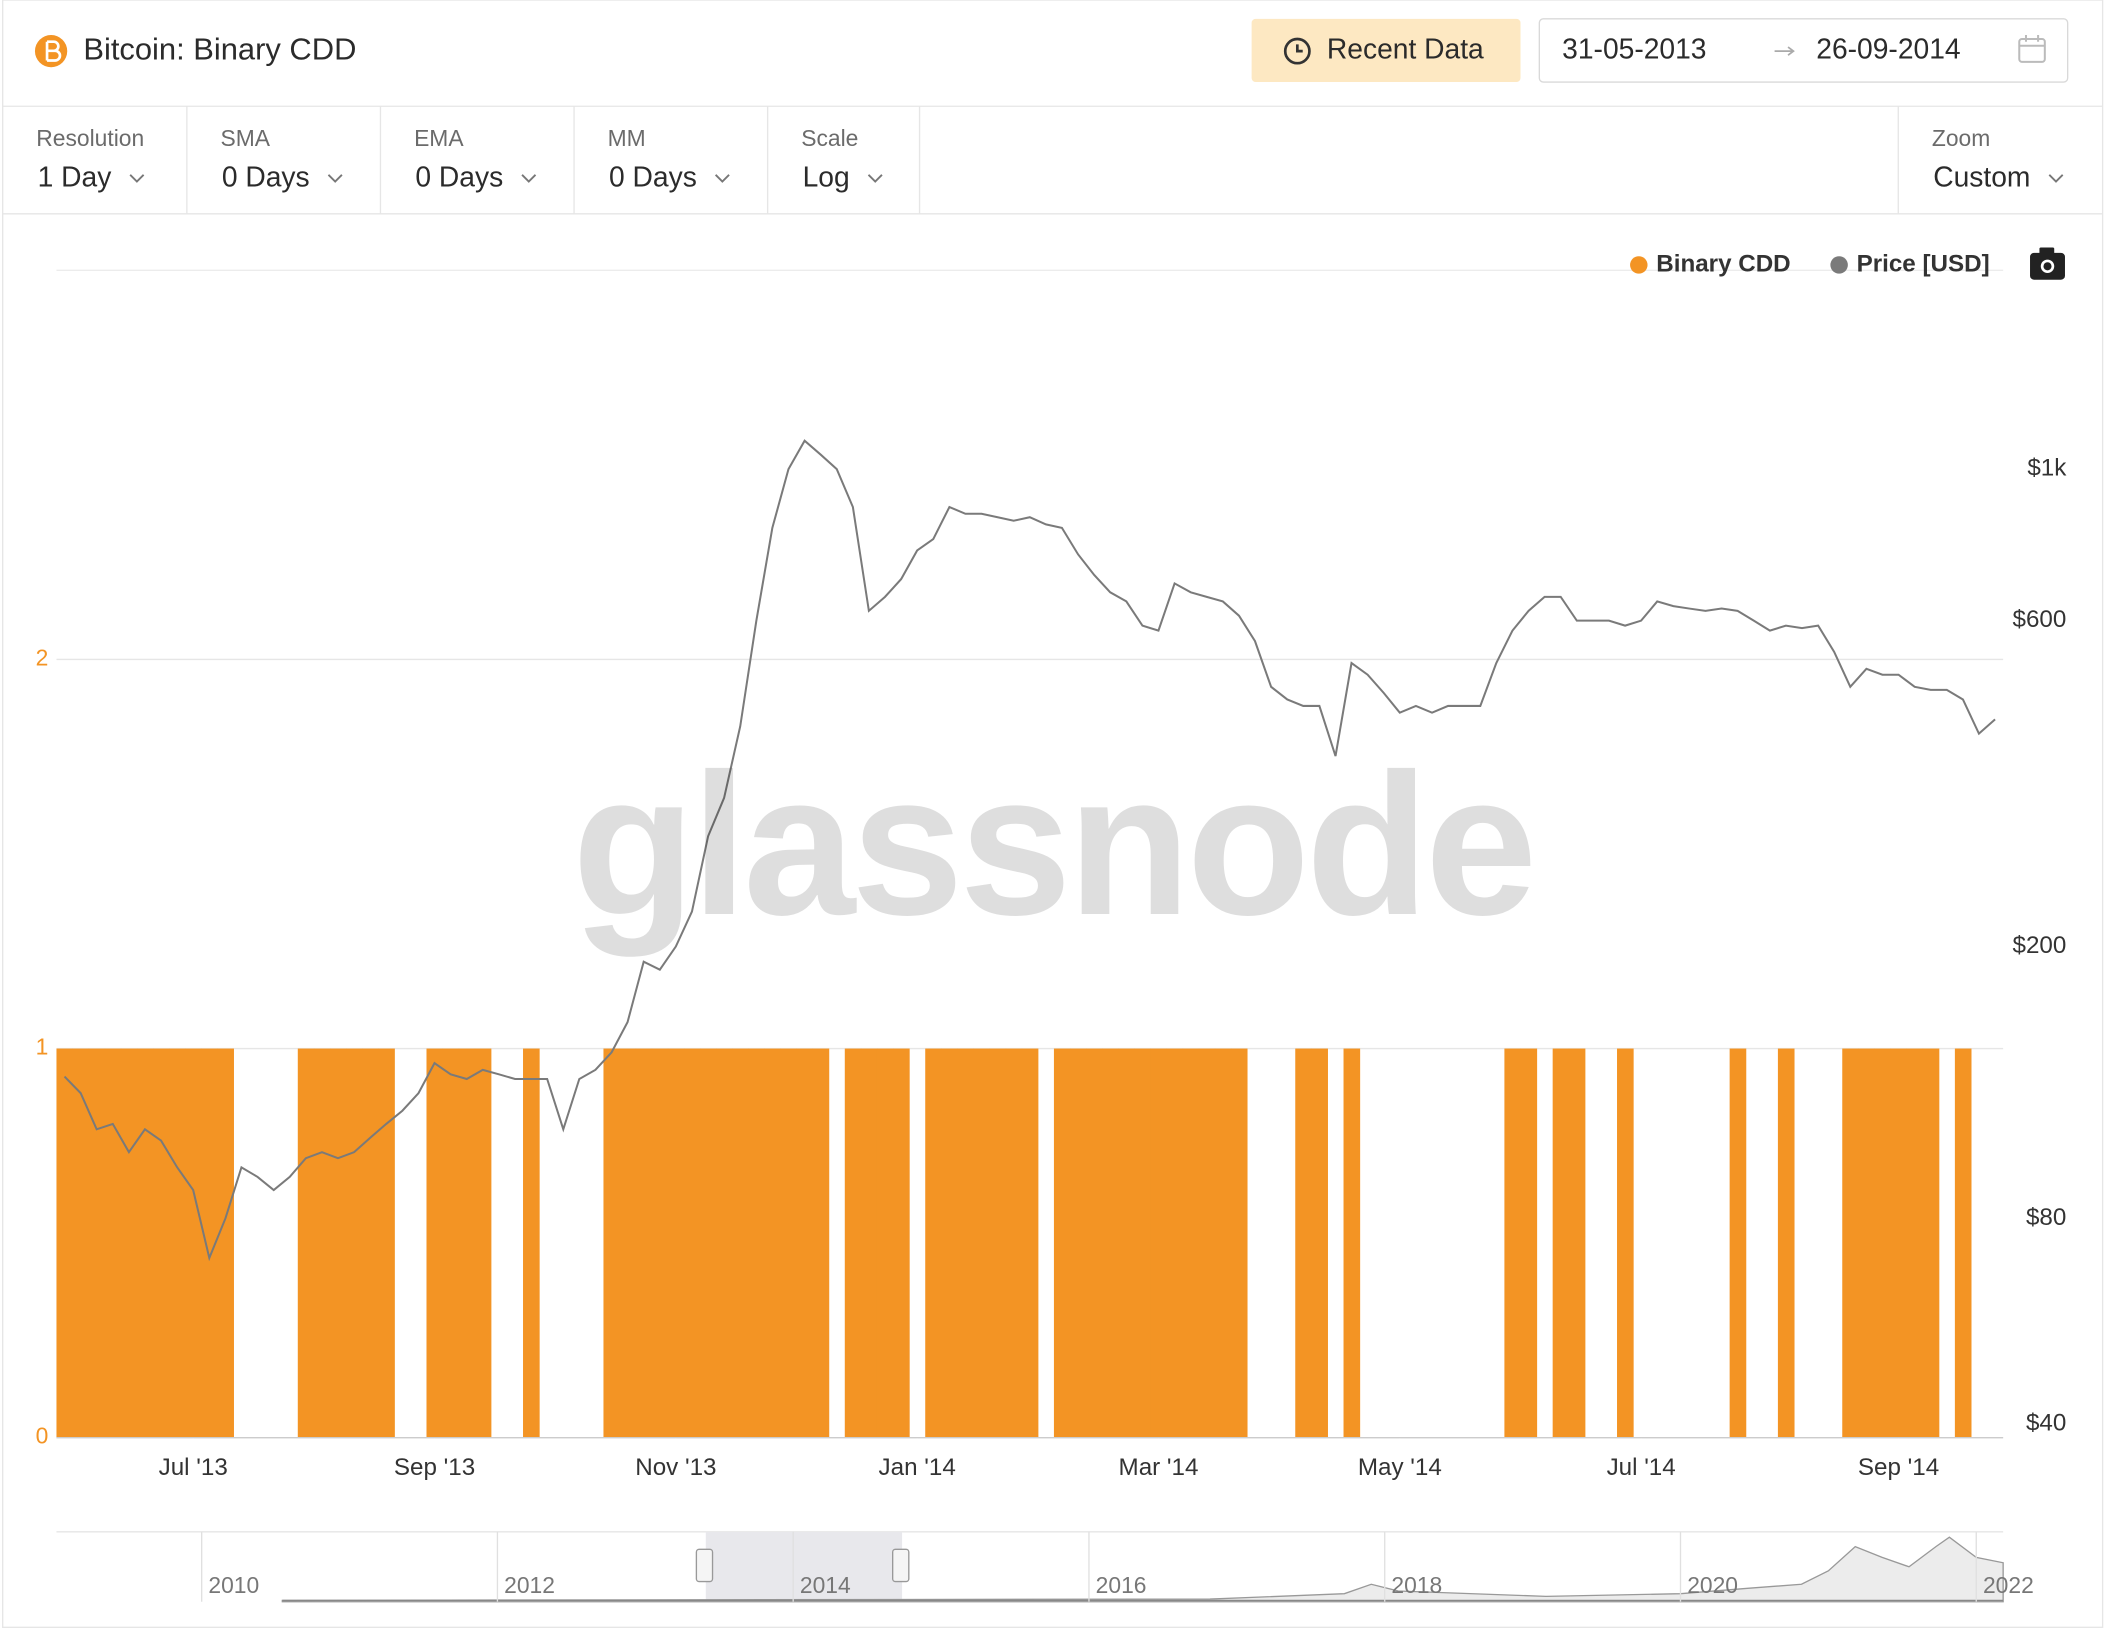 The height and width of the screenshot is (1630, 2108). I want to click on x-tick-label: Jul '14, so click(1641, 1467).